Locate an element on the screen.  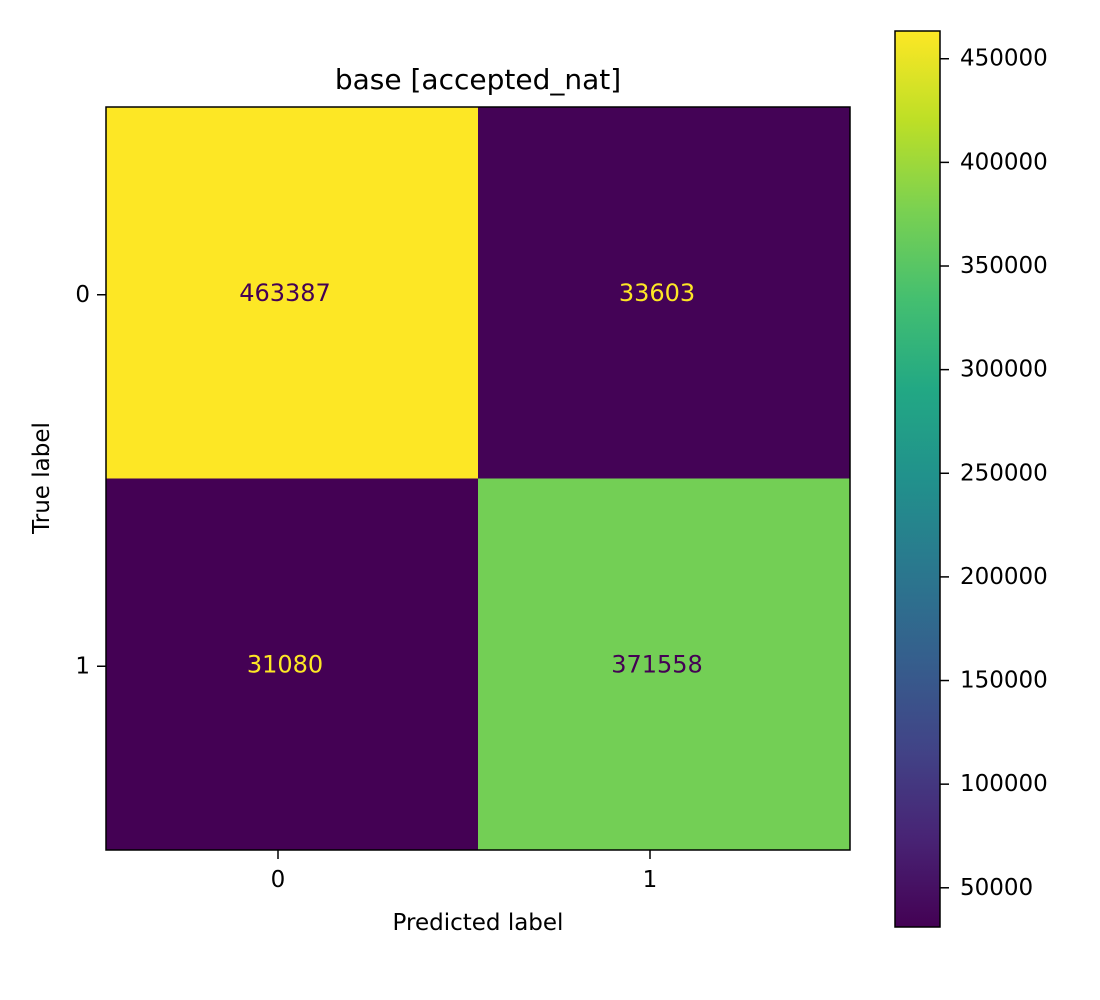
heatmap-cell-label-r1-c0: 31080 is located at coordinates (285, 664).